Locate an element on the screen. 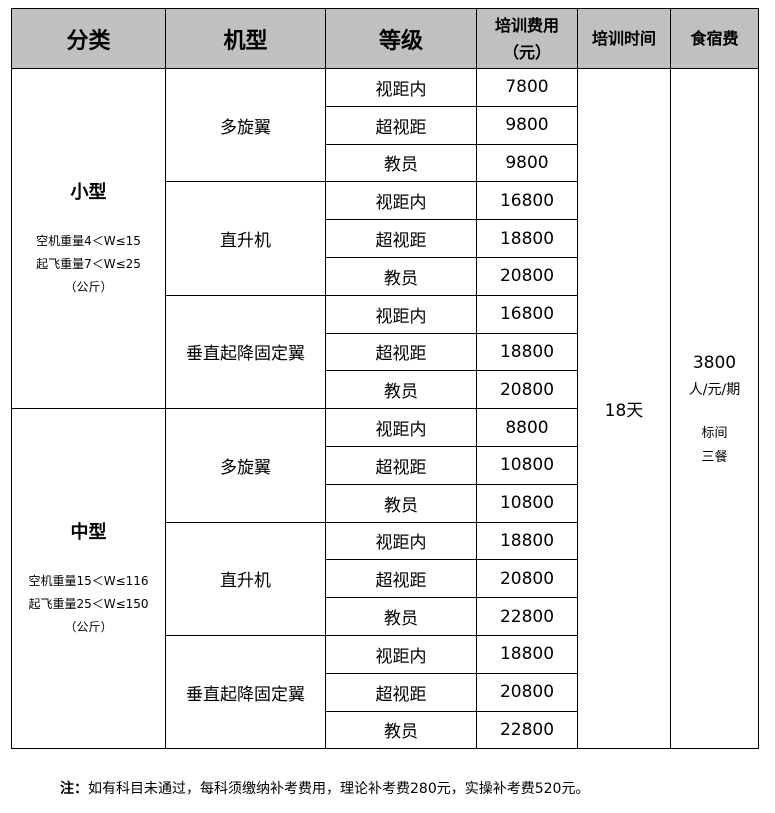 The height and width of the screenshot is (813, 775). board-cell: 3800 人/元/期标间三餐 is located at coordinates (714, 408).